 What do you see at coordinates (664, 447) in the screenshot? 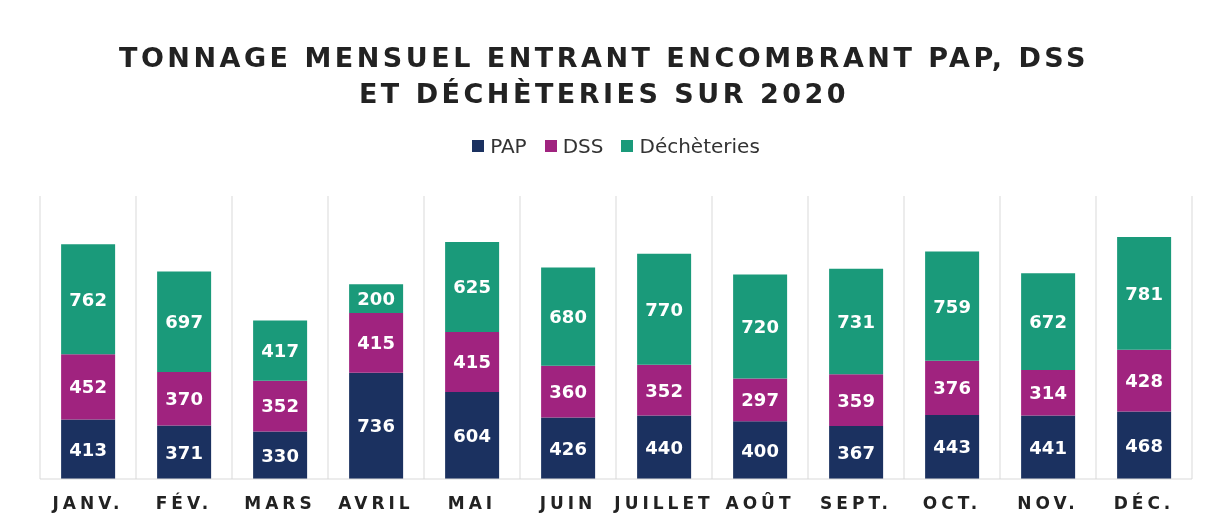
I see `data-label: 440` at bounding box center [664, 447].